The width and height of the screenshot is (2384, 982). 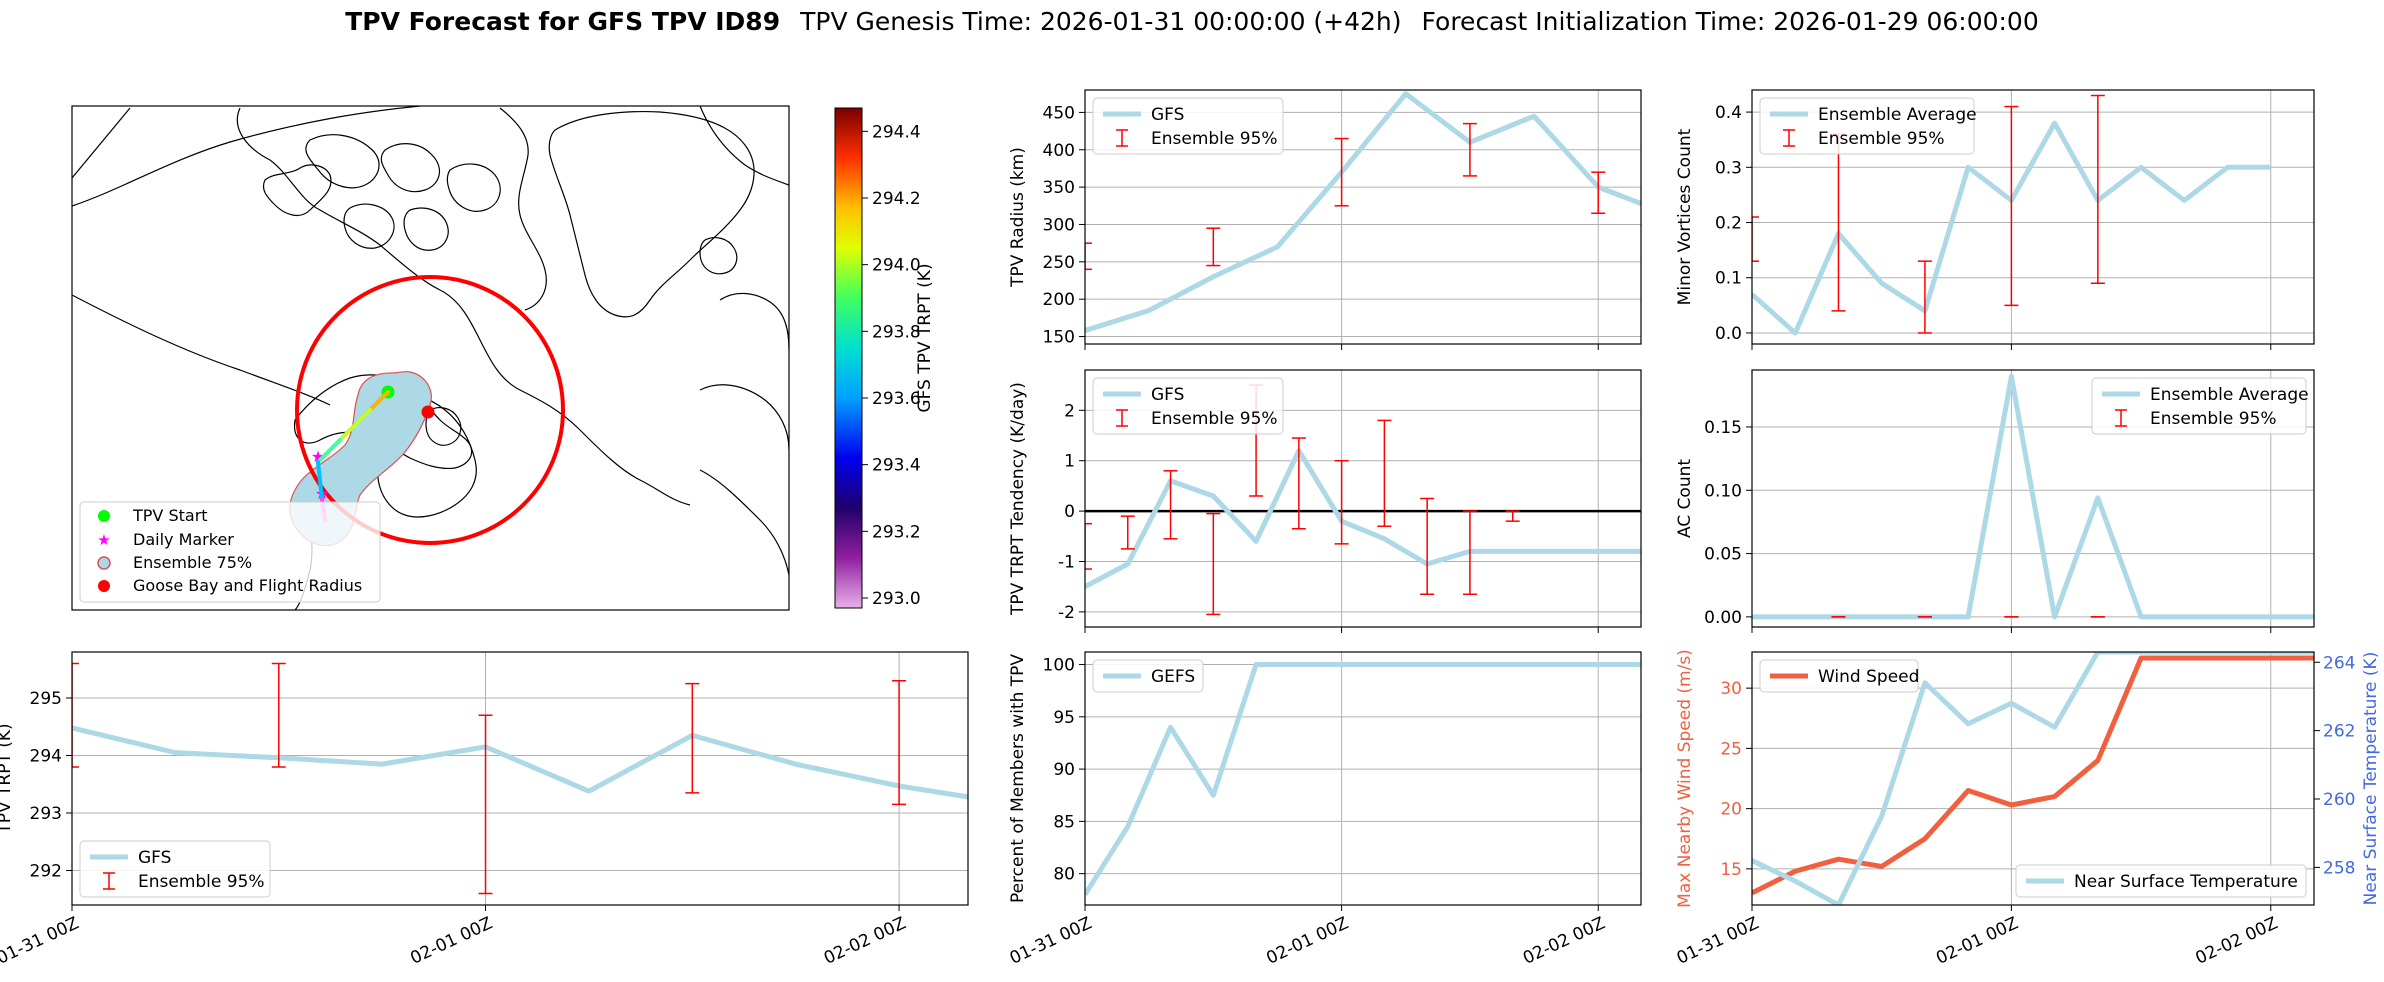 I want to click on legend-box-wind, so click(x=1839, y=676).